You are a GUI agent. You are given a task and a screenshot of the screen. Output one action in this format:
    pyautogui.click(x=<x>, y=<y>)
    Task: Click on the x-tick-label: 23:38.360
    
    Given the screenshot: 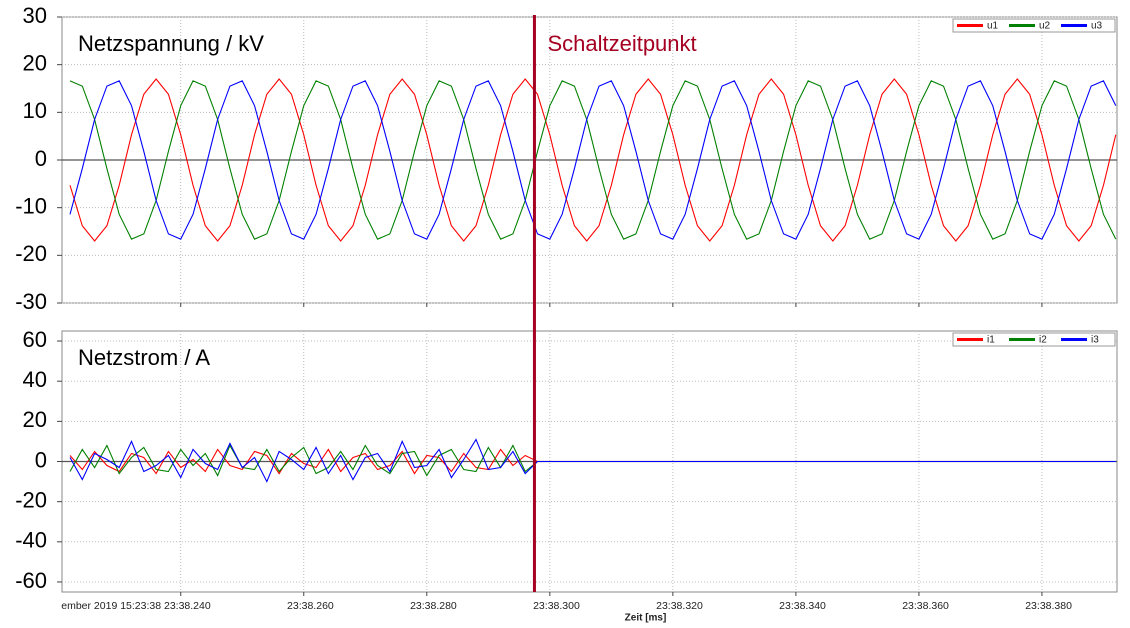 What is the action you would take?
    pyautogui.click(x=925, y=606)
    